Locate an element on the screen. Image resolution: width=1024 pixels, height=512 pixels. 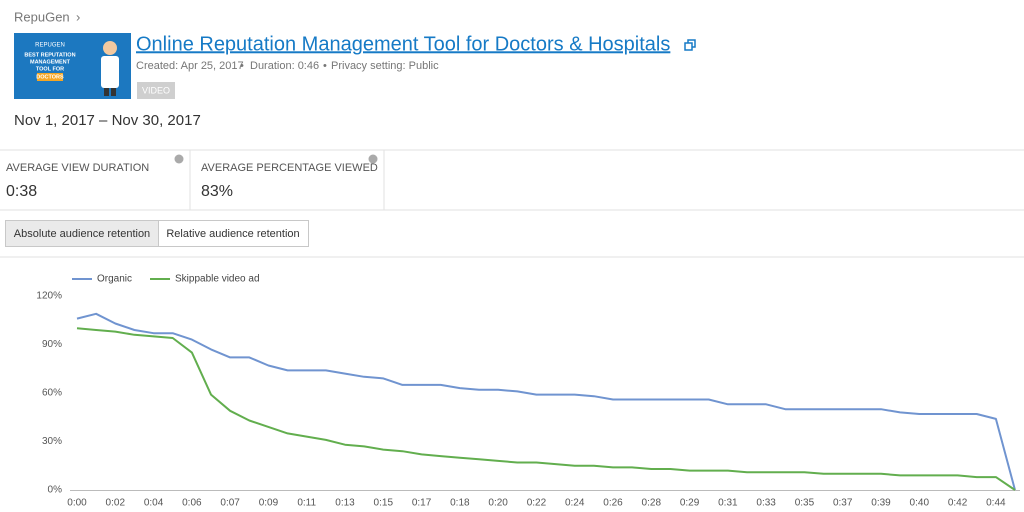
x-tick-label: 0:42 is located at coordinates (958, 503).